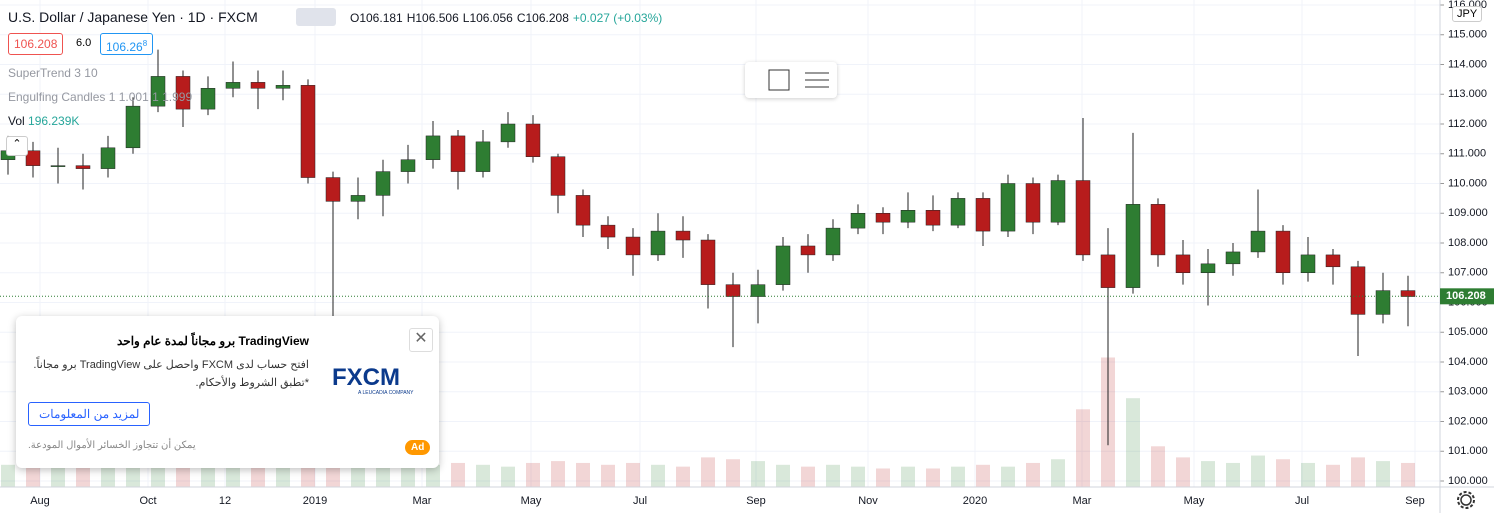  What do you see at coordinates (315, 501) in the screenshot?
I see `x-tick-label: 2019` at bounding box center [315, 501].